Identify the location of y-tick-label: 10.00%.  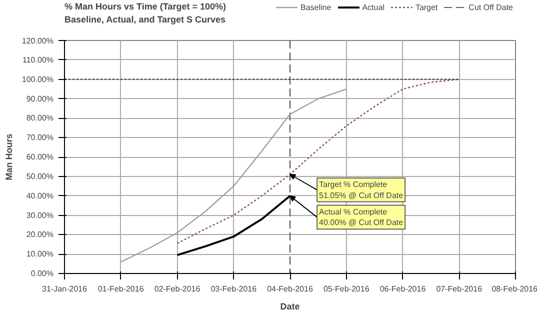
(40, 254).